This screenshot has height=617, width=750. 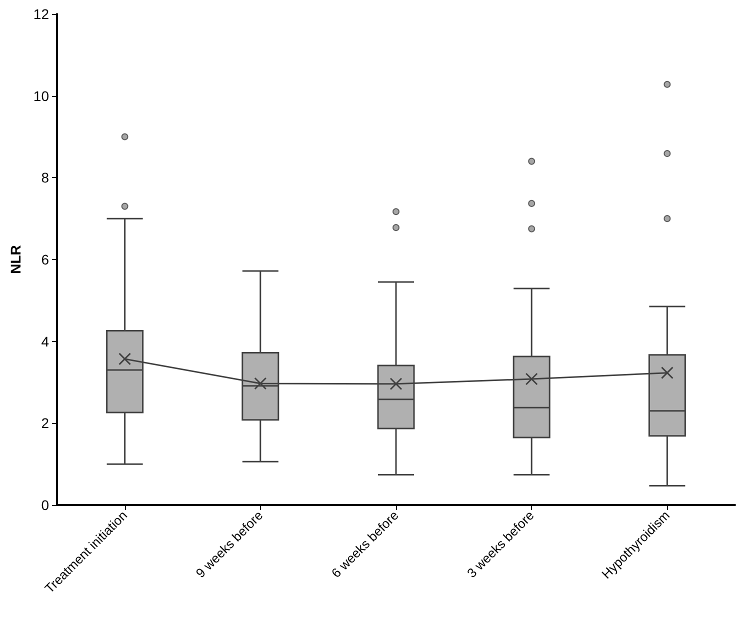 What do you see at coordinates (45, 178) in the screenshot?
I see `y-tick-label: 8` at bounding box center [45, 178].